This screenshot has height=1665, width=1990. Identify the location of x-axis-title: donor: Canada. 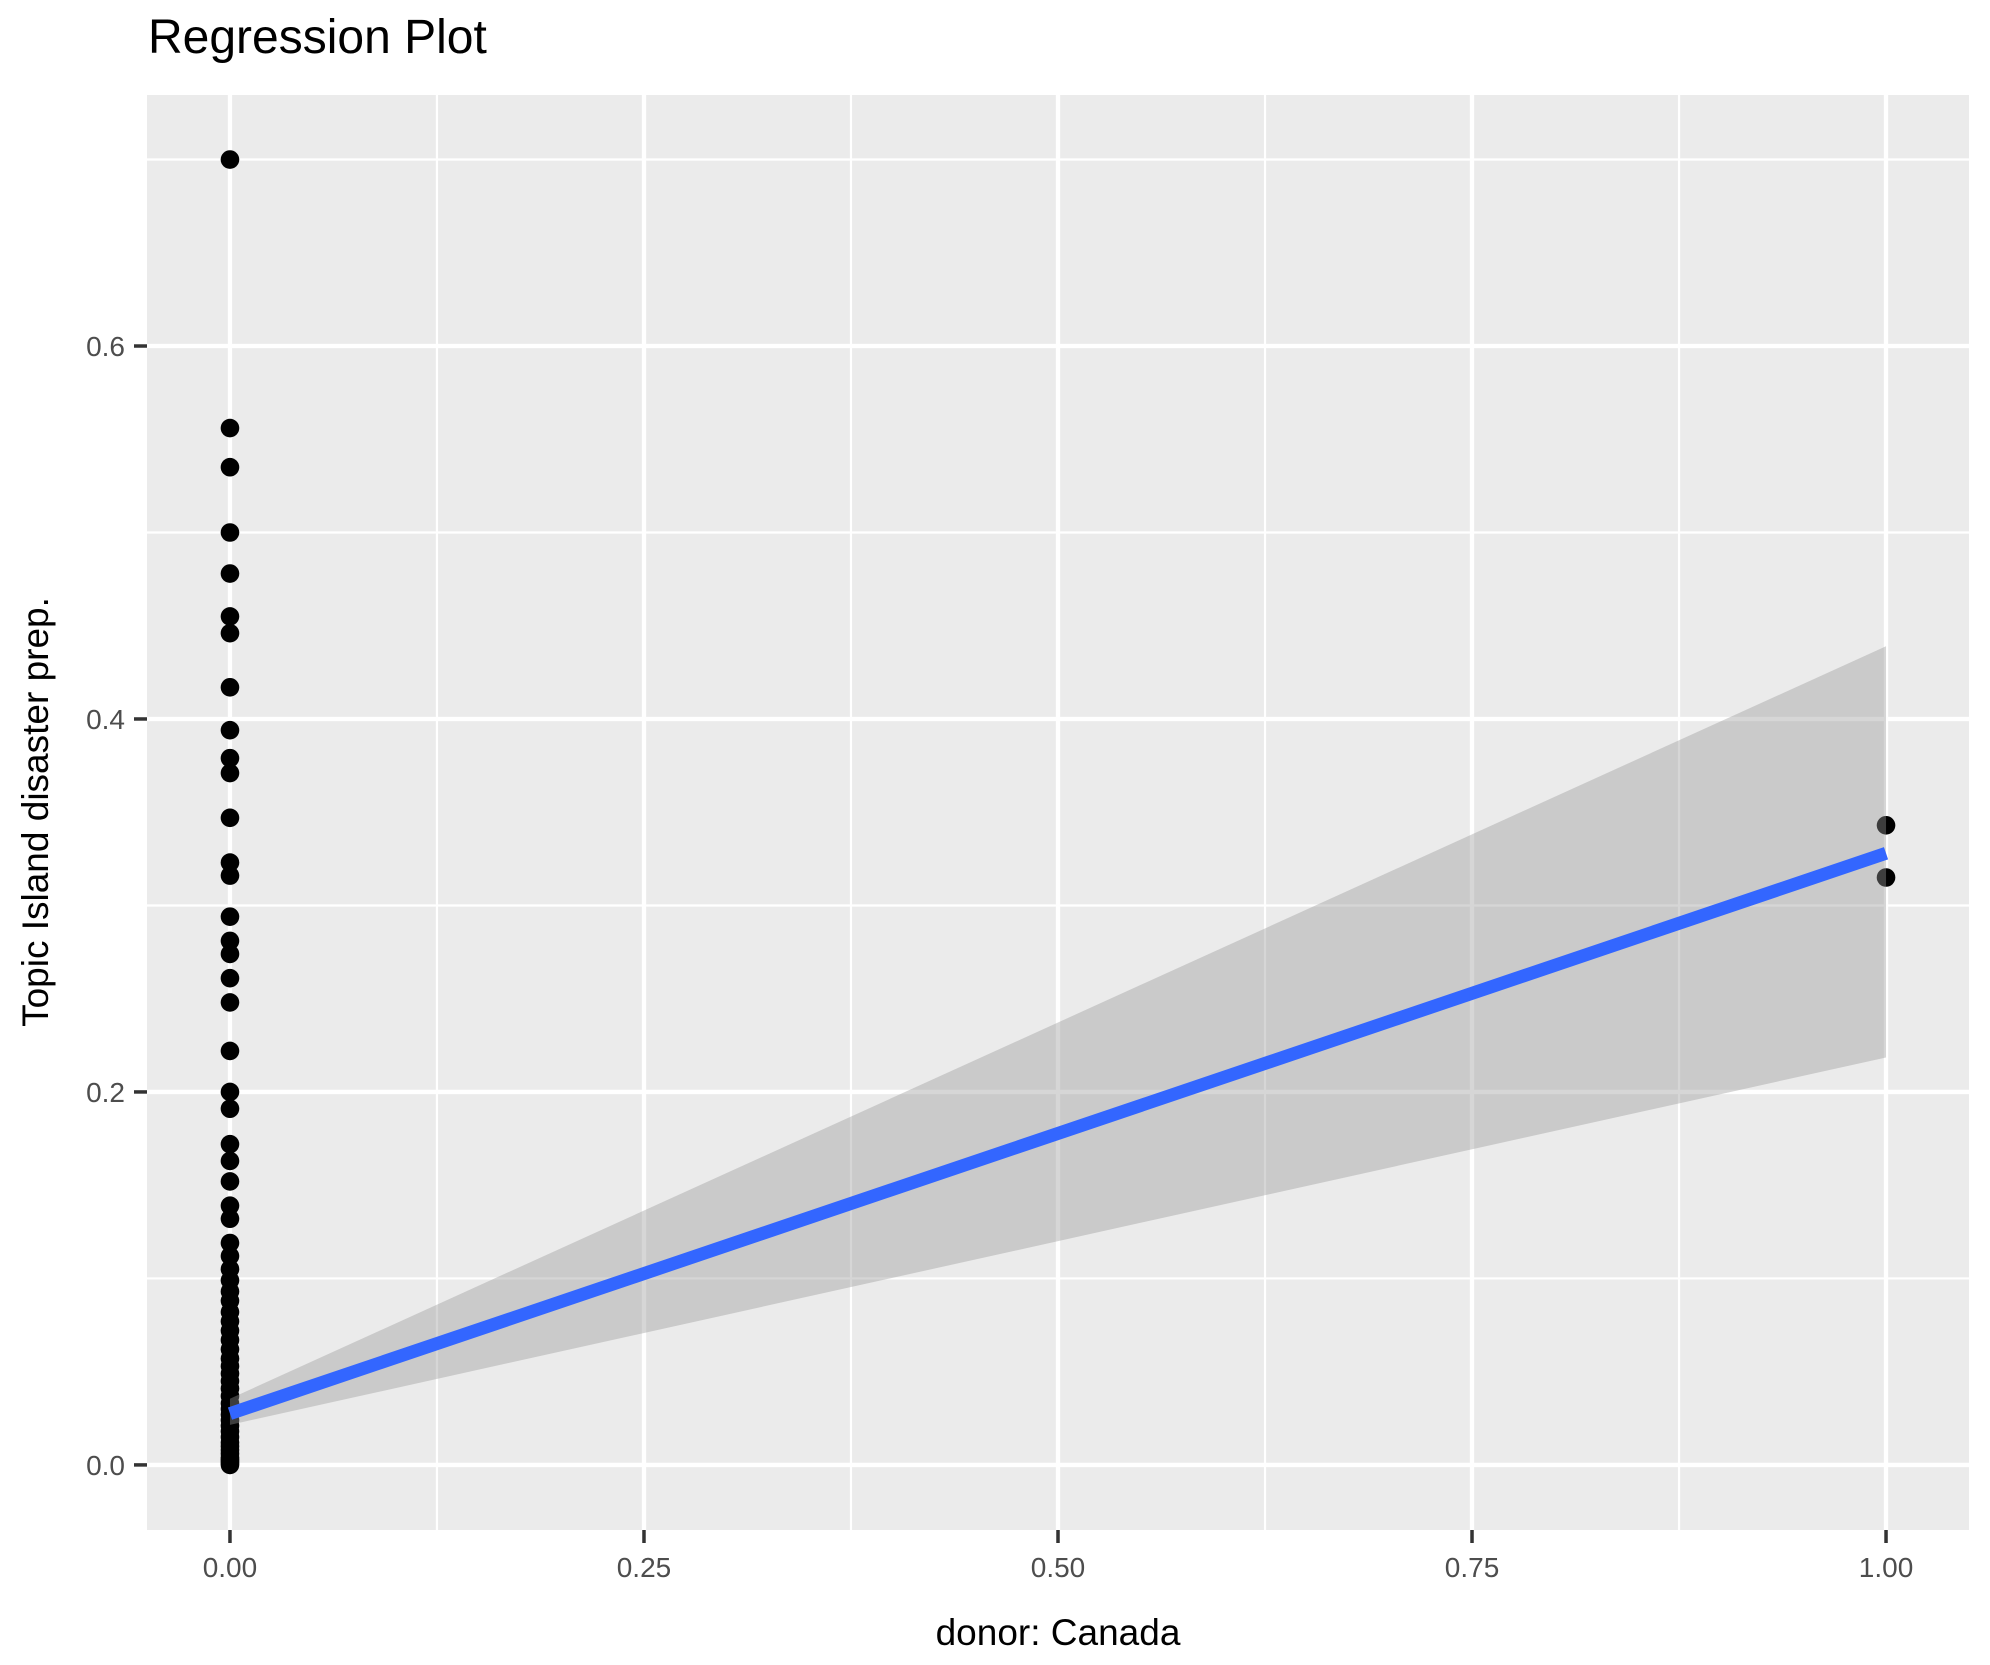
(1058, 1632).